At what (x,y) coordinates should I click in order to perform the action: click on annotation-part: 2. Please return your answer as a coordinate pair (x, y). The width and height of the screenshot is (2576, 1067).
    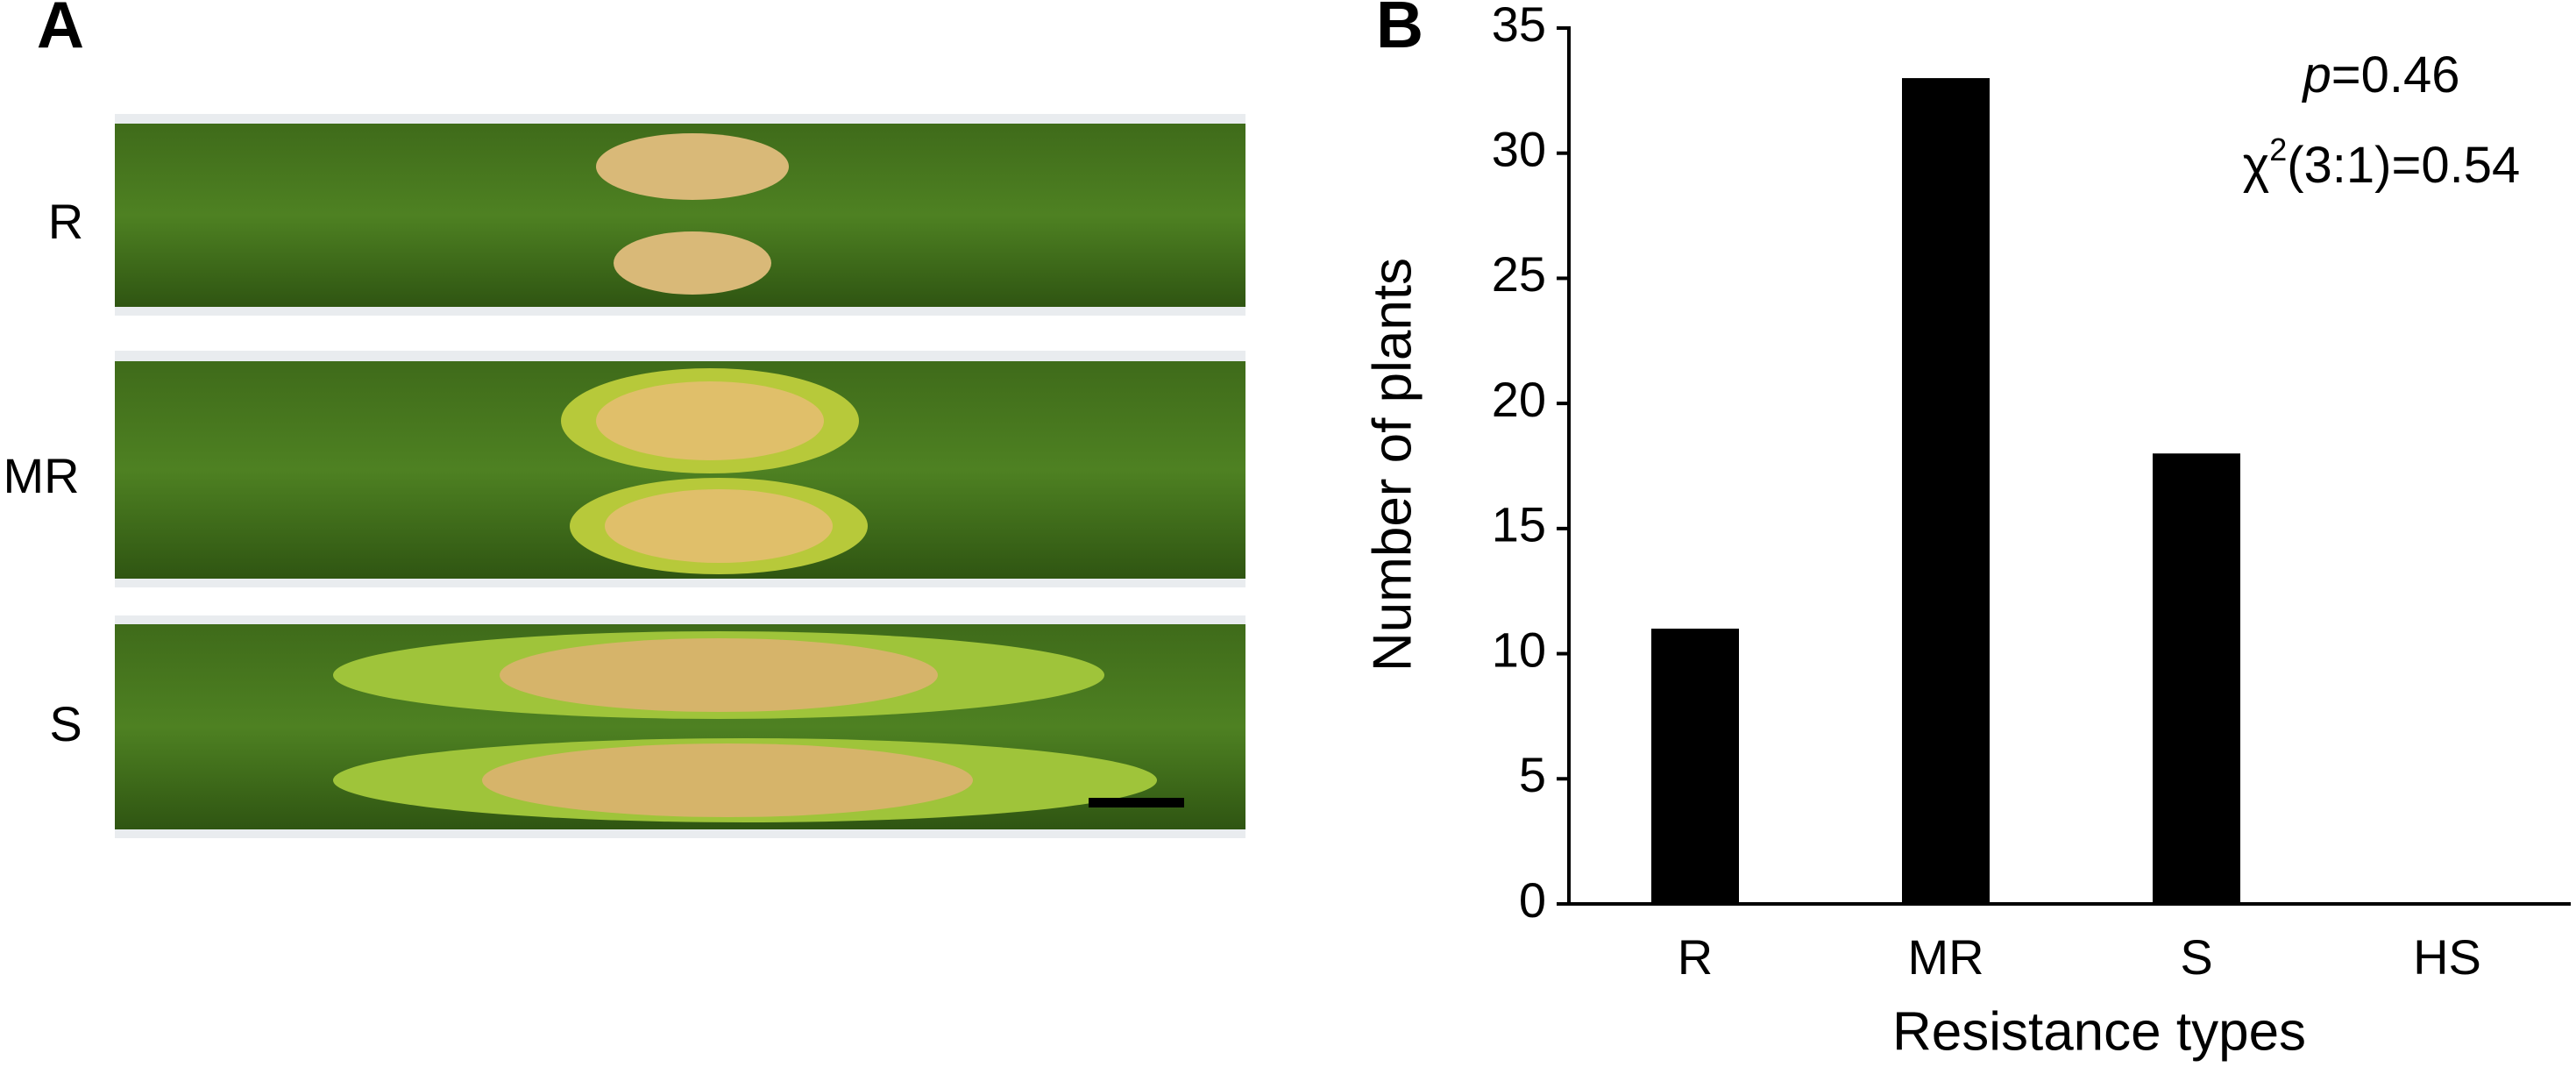
    Looking at the image, I should click on (2278, 149).